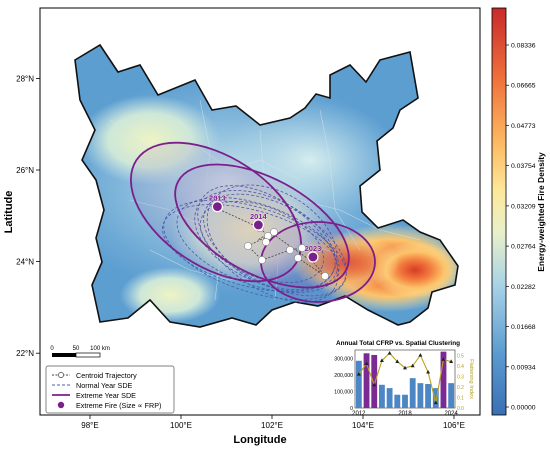  Describe the element at coordinates (259, 440) in the screenshot. I see `x-axis-label: Longitude` at that location.